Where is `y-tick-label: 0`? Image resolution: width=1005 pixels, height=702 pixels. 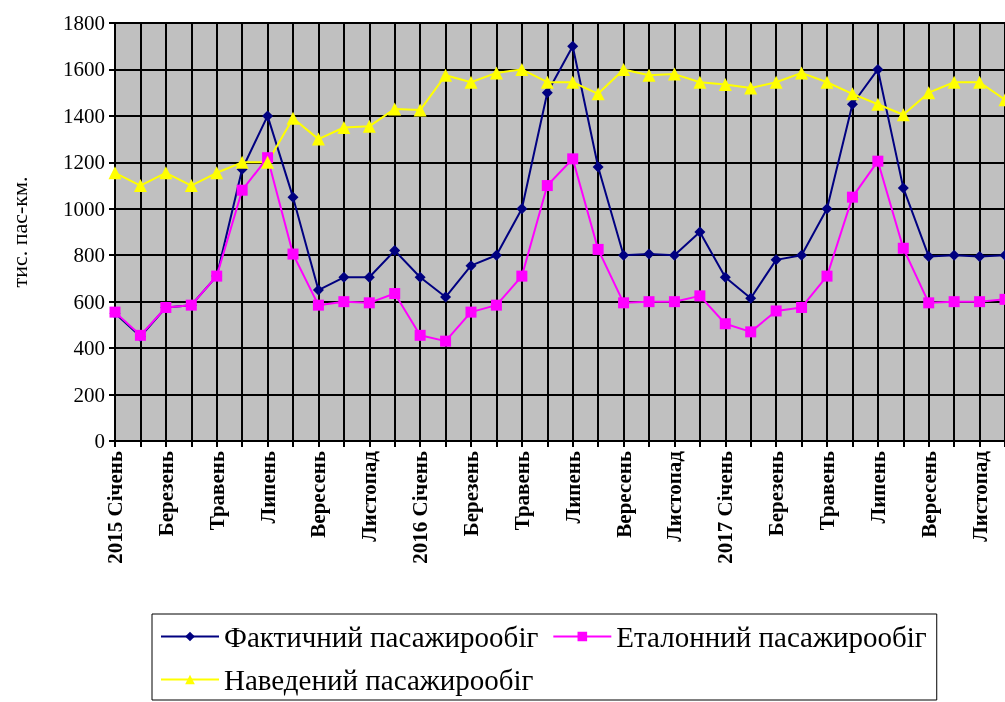 y-tick-label: 0 is located at coordinates (99, 441).